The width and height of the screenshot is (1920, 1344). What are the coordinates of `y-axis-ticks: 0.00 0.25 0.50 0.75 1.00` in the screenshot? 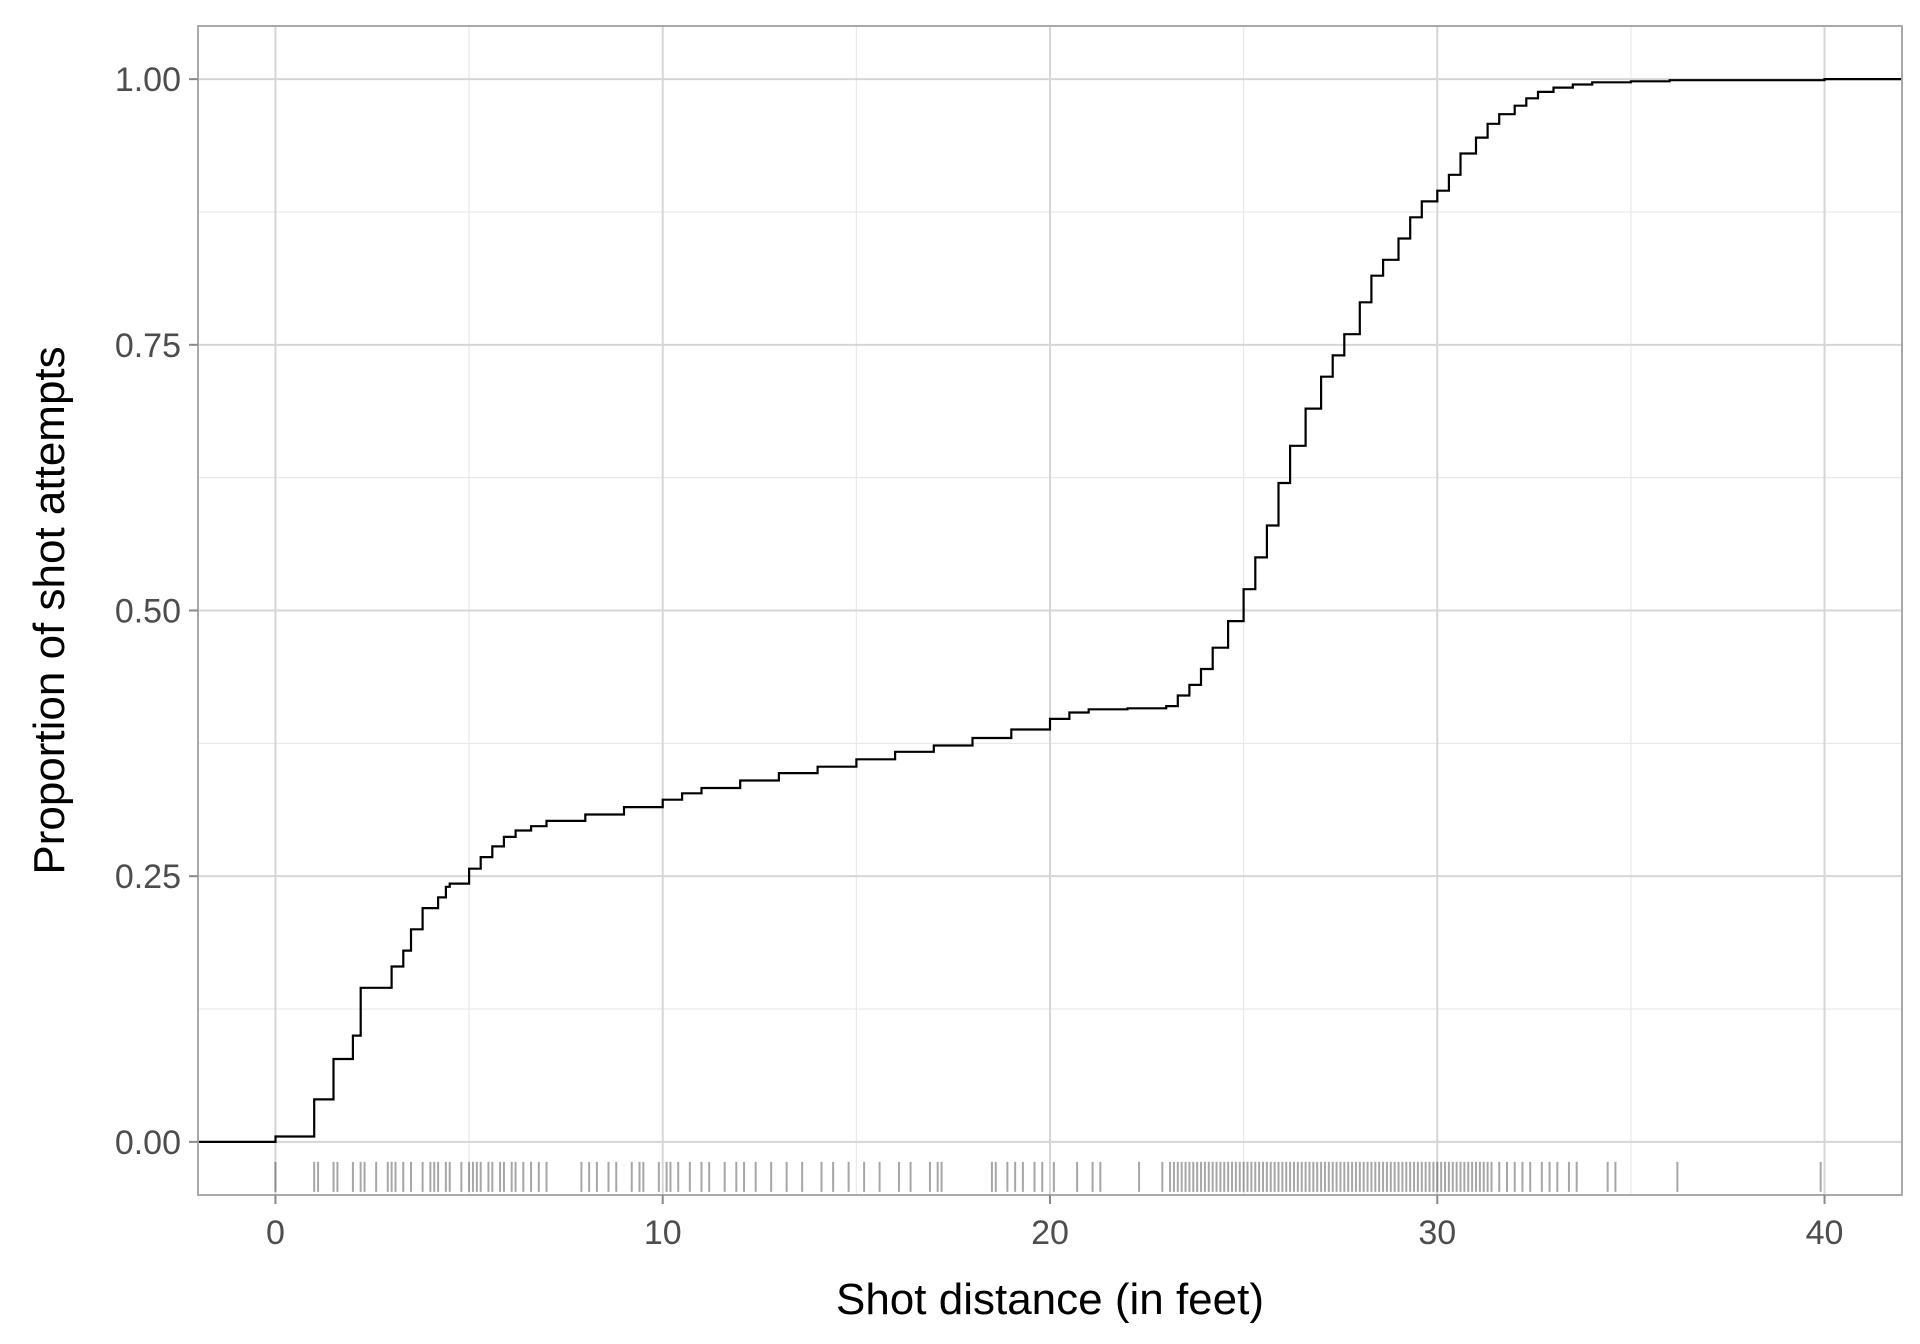 It's located at (156, 611).